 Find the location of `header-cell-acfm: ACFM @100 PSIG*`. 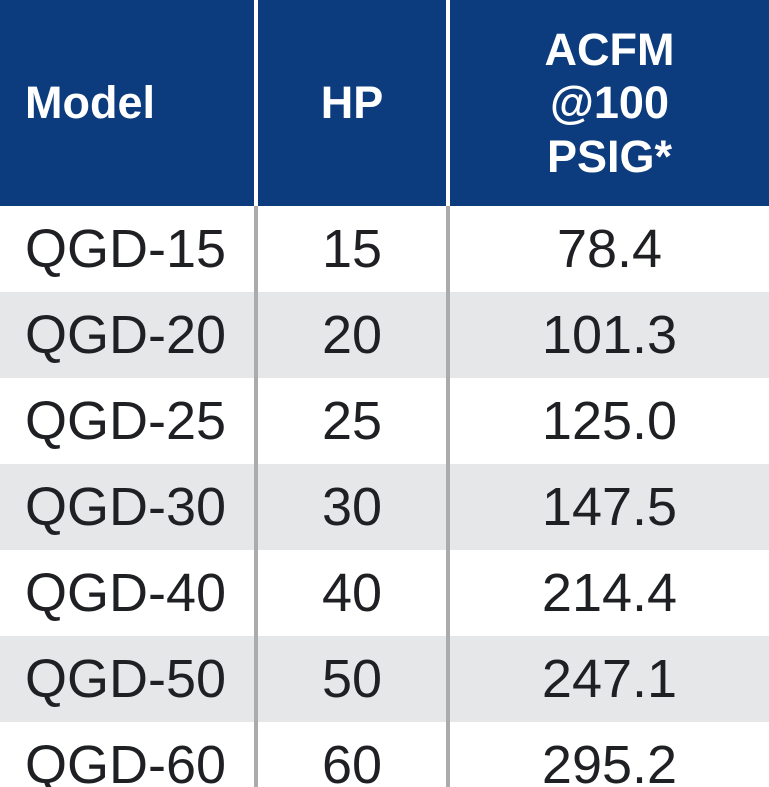

header-cell-acfm: ACFM @100 PSIG* is located at coordinates (607, 103).